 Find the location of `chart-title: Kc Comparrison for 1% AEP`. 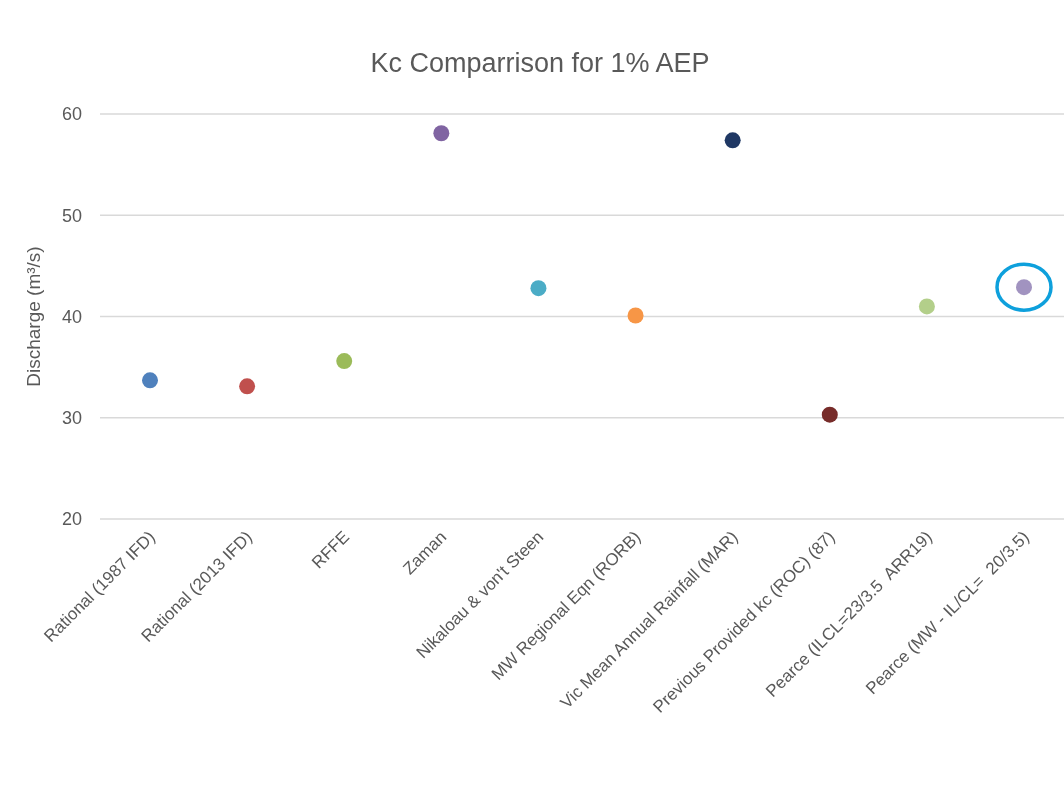

chart-title: Kc Comparrison for 1% AEP is located at coordinates (540, 63).